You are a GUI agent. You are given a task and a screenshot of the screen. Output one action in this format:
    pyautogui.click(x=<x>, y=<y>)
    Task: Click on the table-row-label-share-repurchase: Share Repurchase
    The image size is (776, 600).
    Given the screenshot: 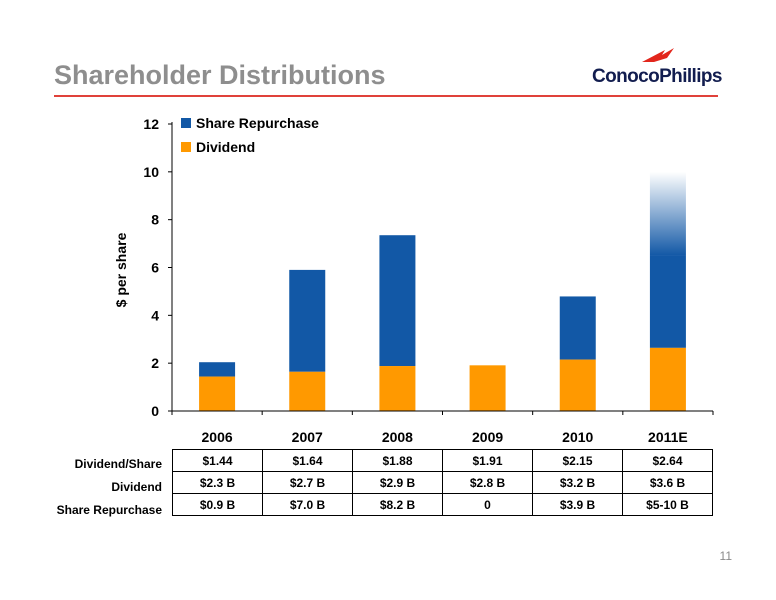 What is the action you would take?
    pyautogui.click(x=109, y=510)
    